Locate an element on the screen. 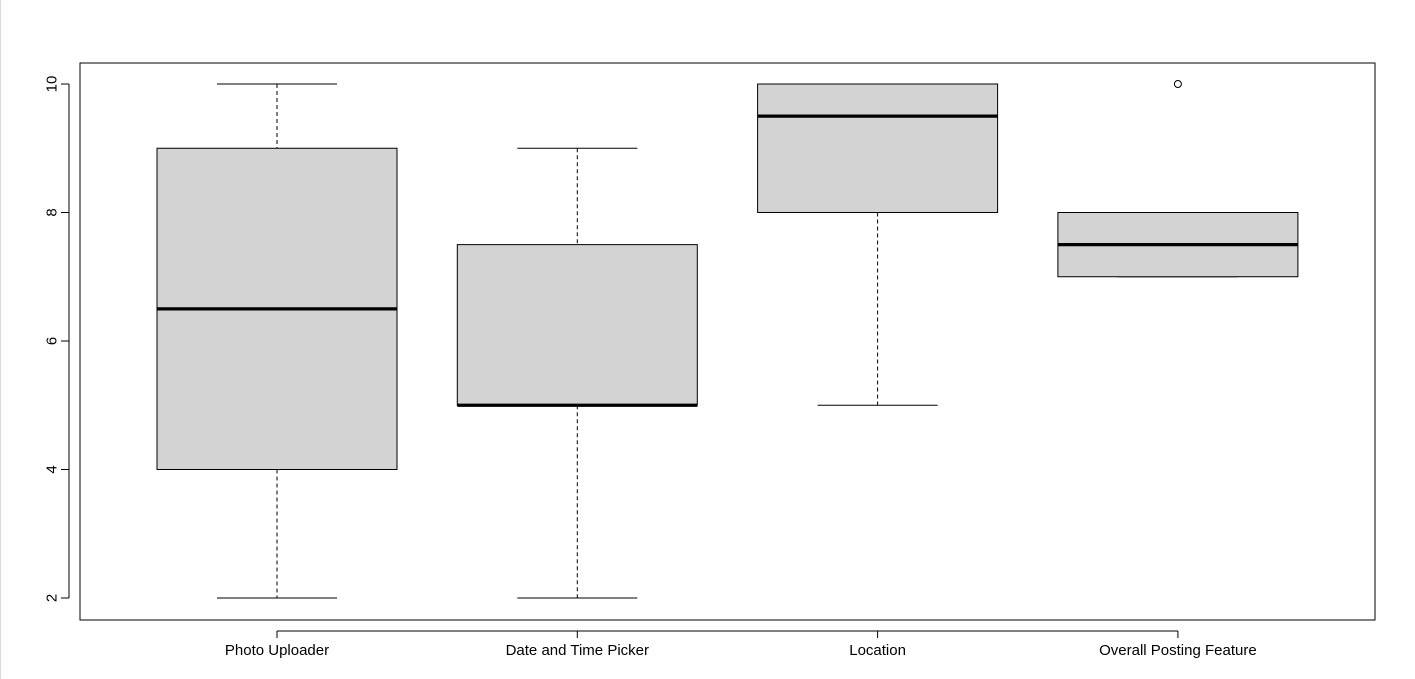  x-tick-label: Date and Time Picker is located at coordinates (577, 650).